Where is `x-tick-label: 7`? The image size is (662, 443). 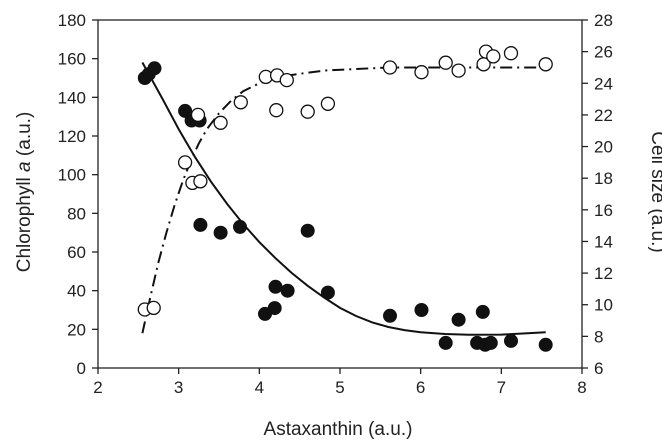
x-tick-label: 7 is located at coordinates (501, 387).